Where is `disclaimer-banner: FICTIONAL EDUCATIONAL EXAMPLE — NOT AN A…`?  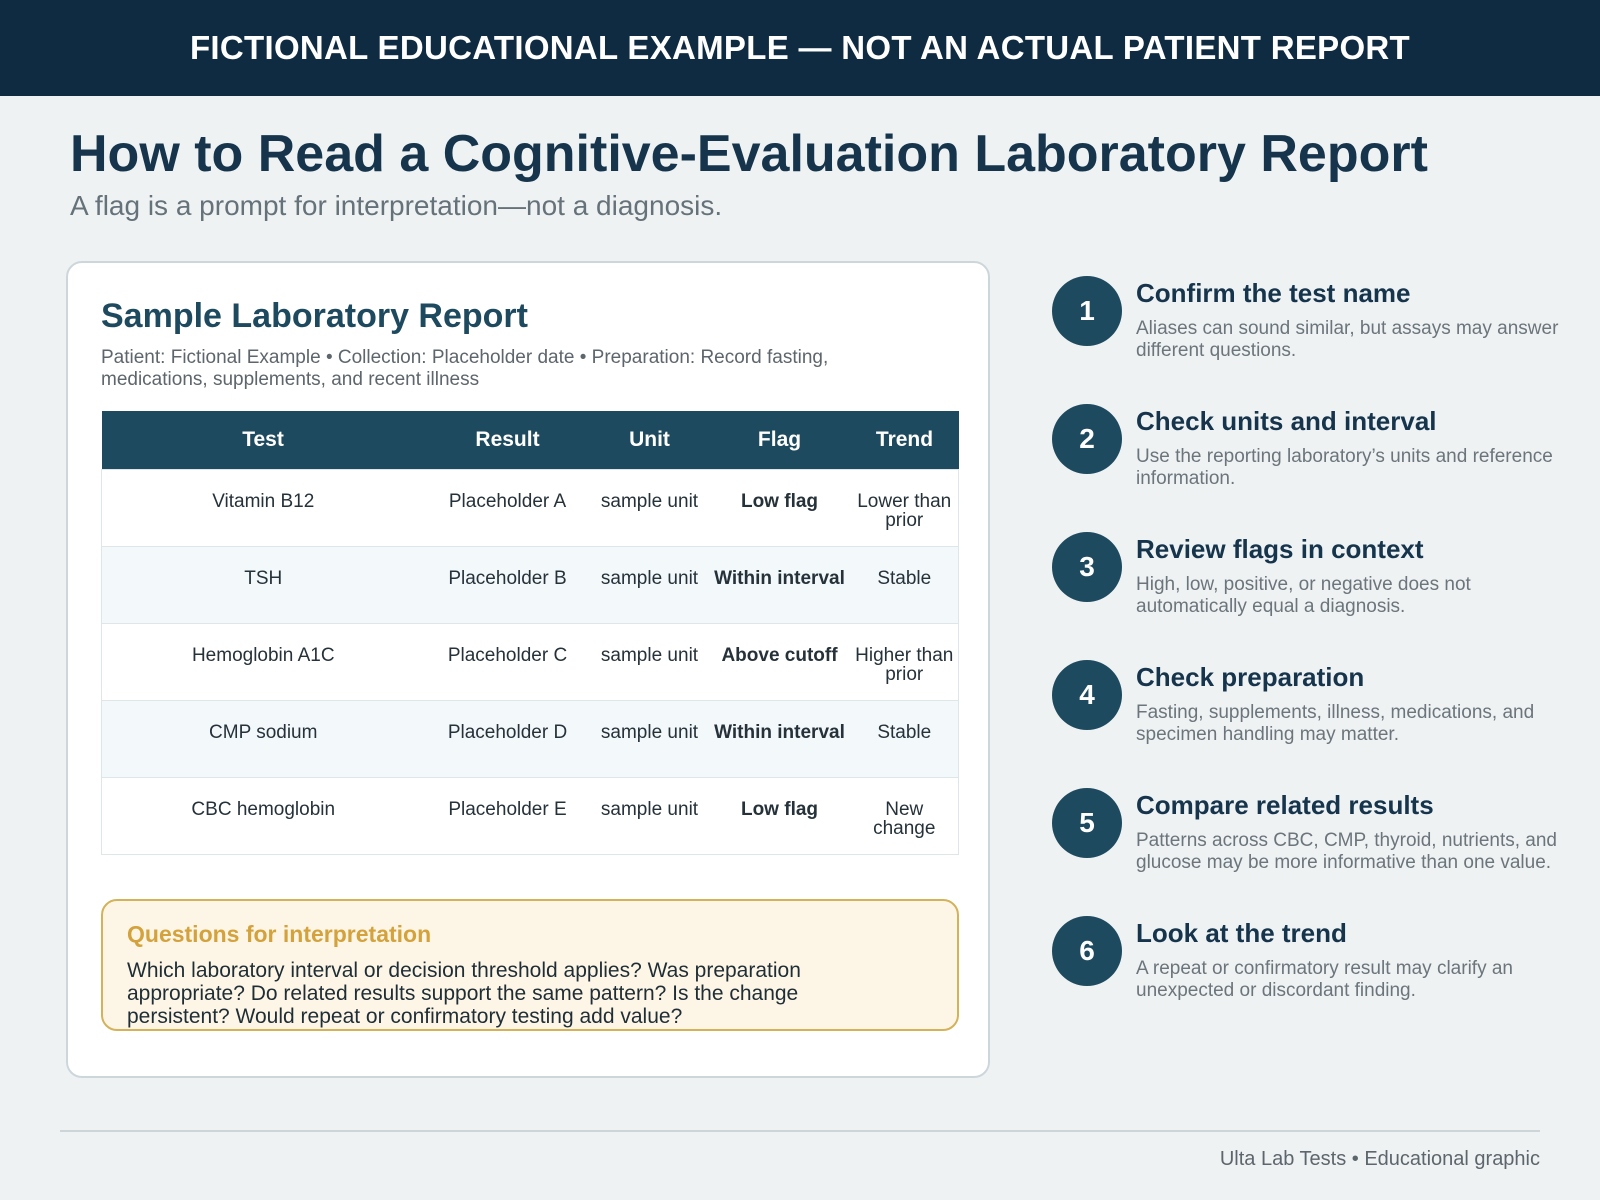 disclaimer-banner: FICTIONAL EDUCATIONAL EXAMPLE — NOT AN A… is located at coordinates (800, 48).